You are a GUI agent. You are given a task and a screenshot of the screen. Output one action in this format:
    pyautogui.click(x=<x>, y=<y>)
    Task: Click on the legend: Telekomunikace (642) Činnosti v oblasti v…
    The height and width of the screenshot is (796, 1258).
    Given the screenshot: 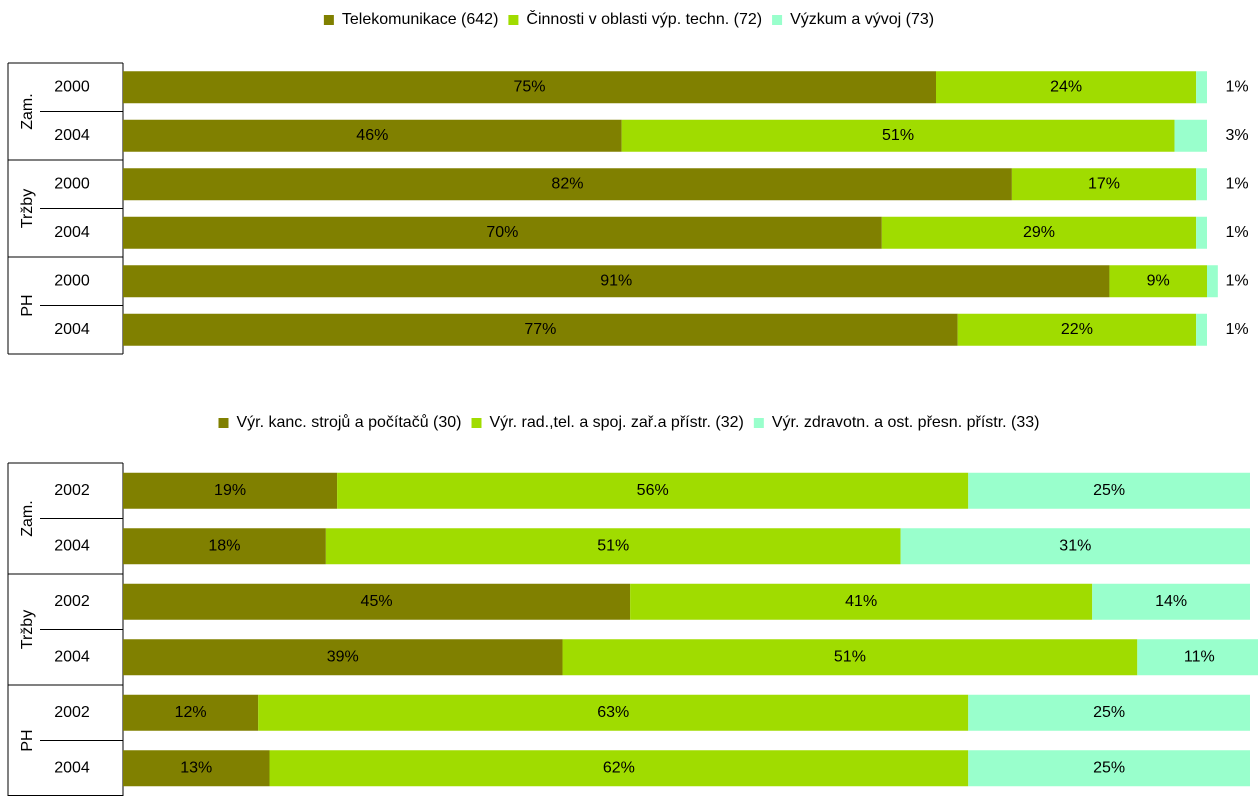 What is the action you would take?
    pyautogui.click(x=628, y=18)
    